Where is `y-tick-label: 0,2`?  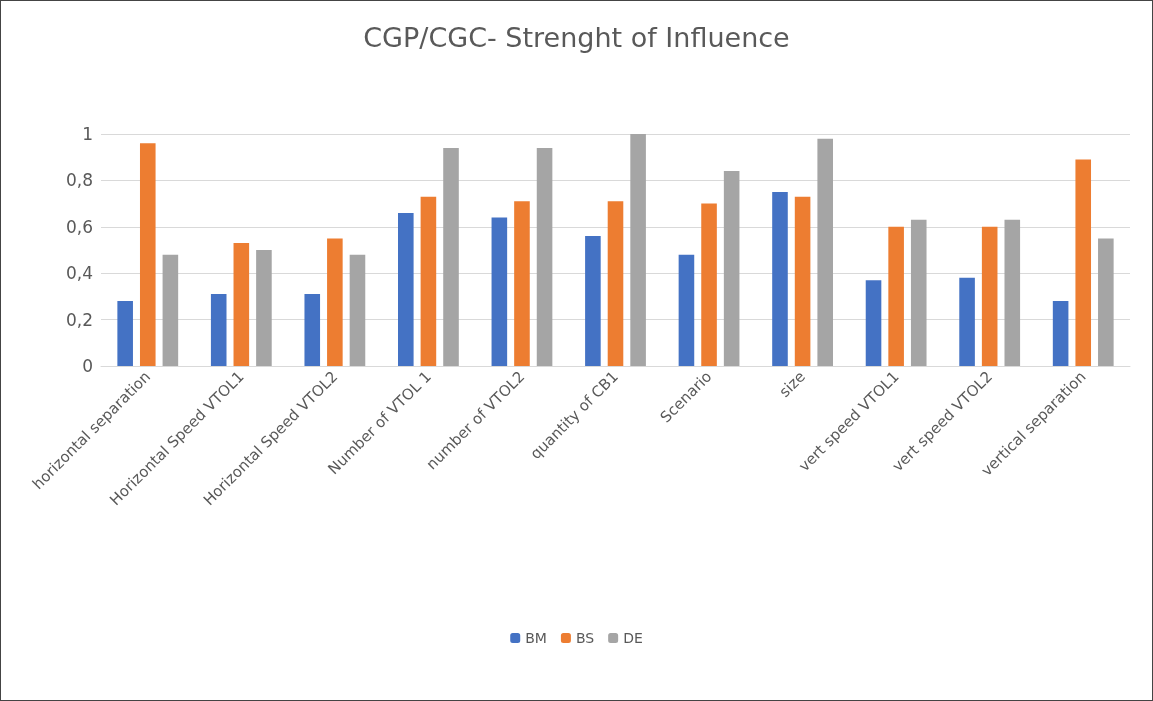
y-tick-label: 0,2 is located at coordinates (79, 319).